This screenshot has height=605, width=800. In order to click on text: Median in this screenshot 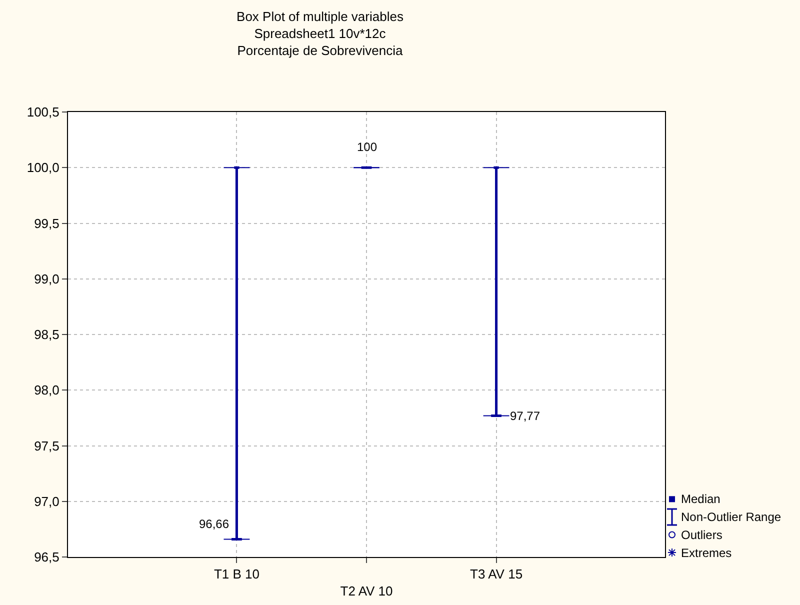, I will do `click(700, 499)`.